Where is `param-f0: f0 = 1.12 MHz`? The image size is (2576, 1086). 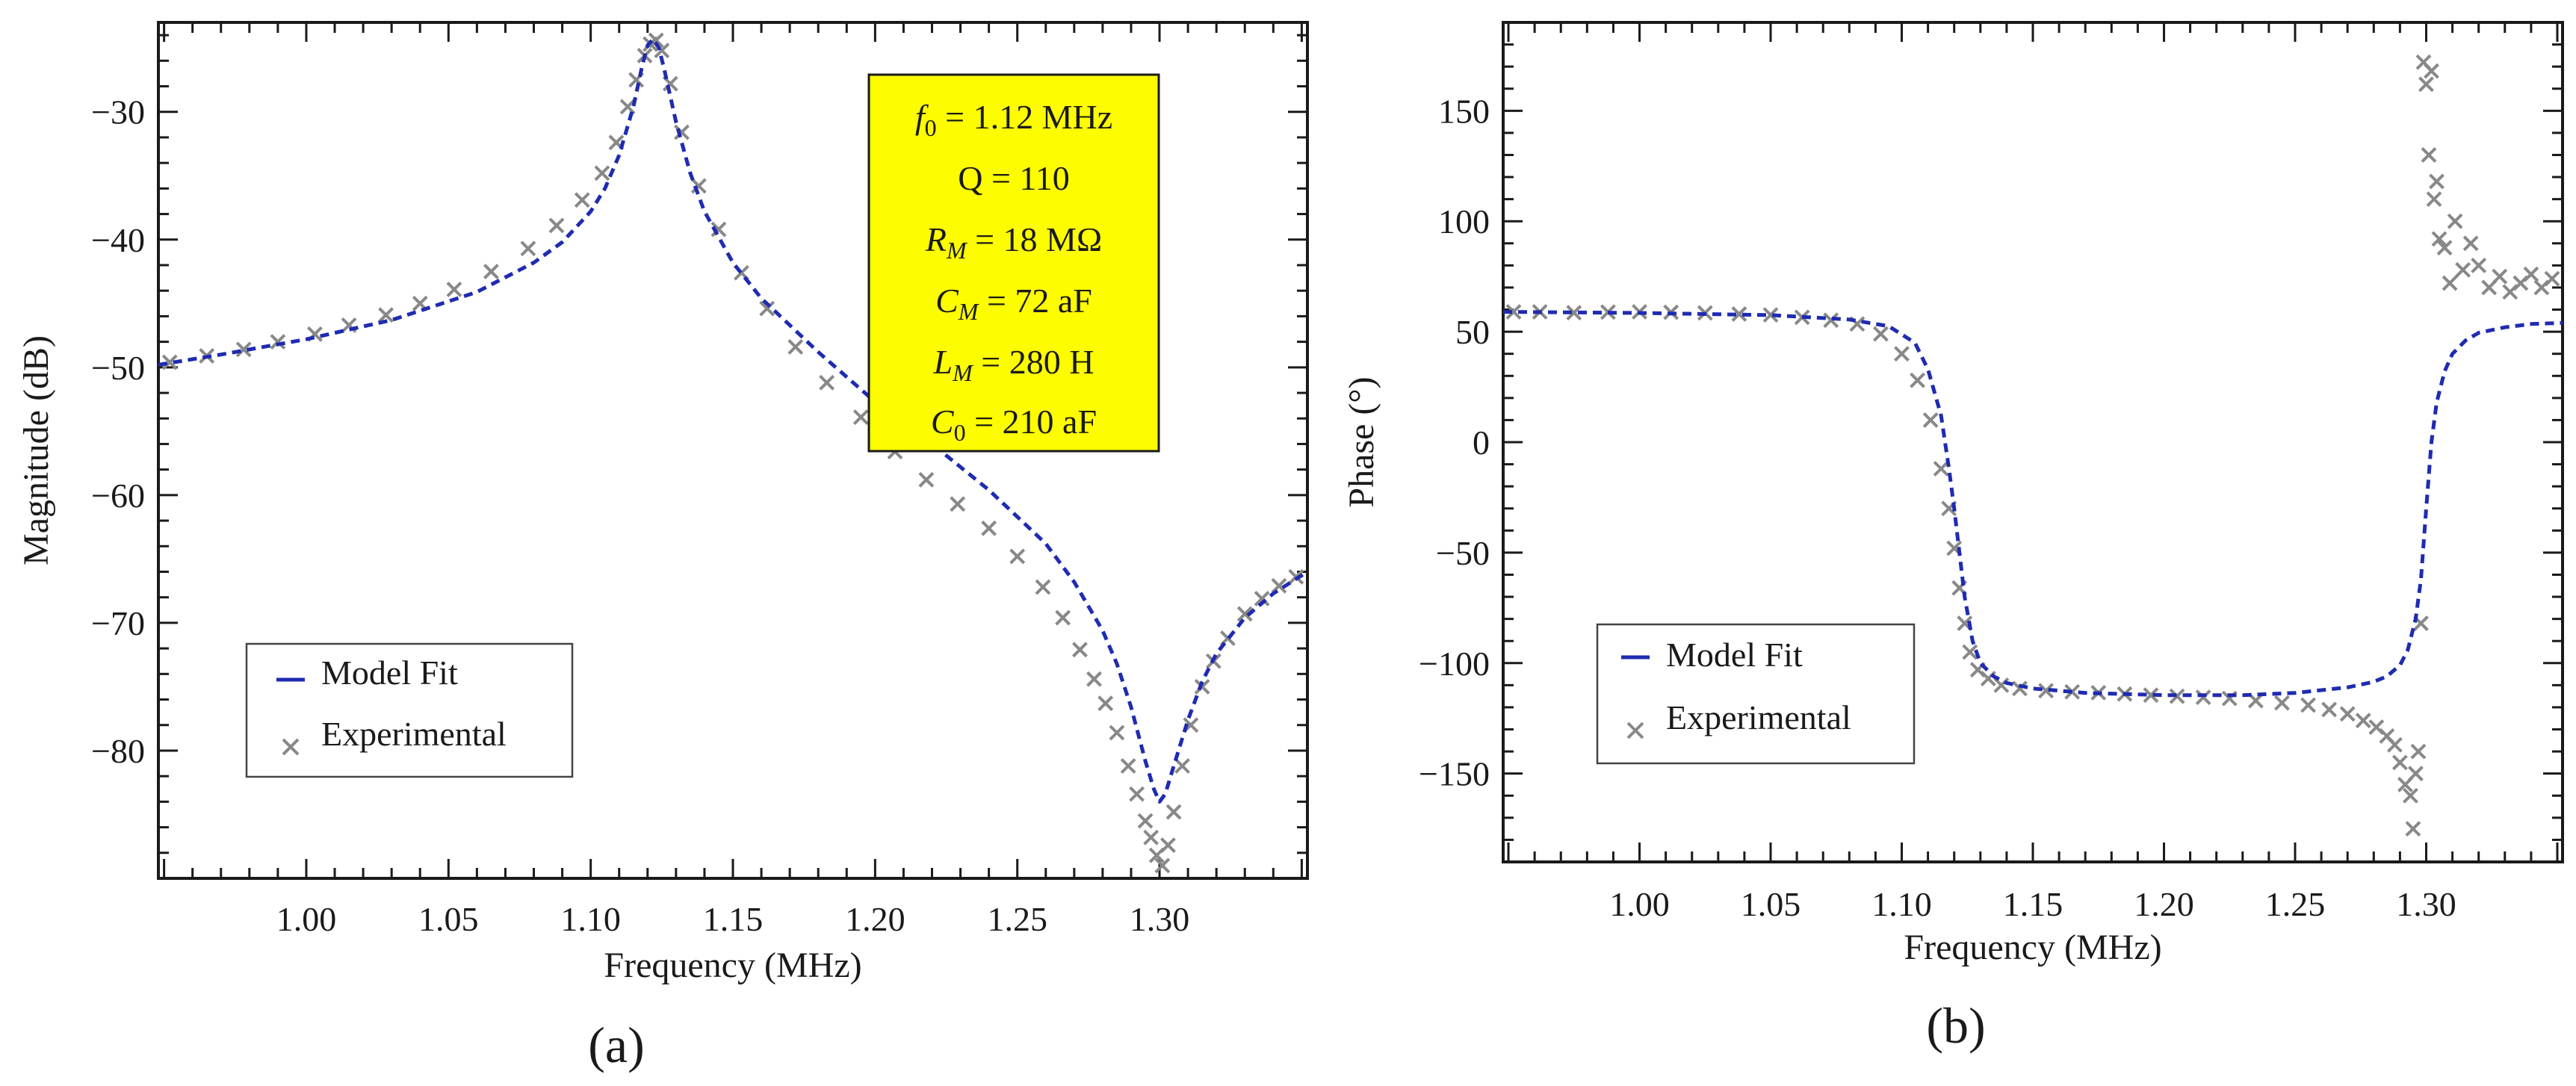 param-f0: f0 = 1.12 MHz is located at coordinates (1013, 119).